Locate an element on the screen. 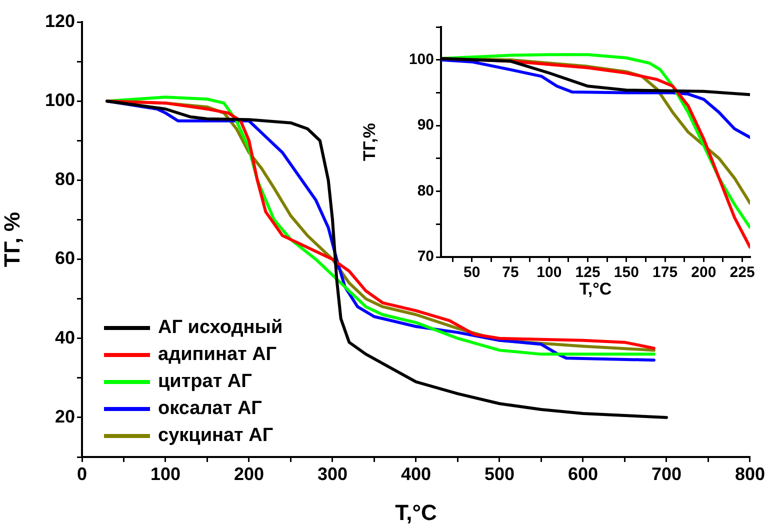 This screenshot has width=767, height=527. x-tick-label: 150 is located at coordinates (626, 273).